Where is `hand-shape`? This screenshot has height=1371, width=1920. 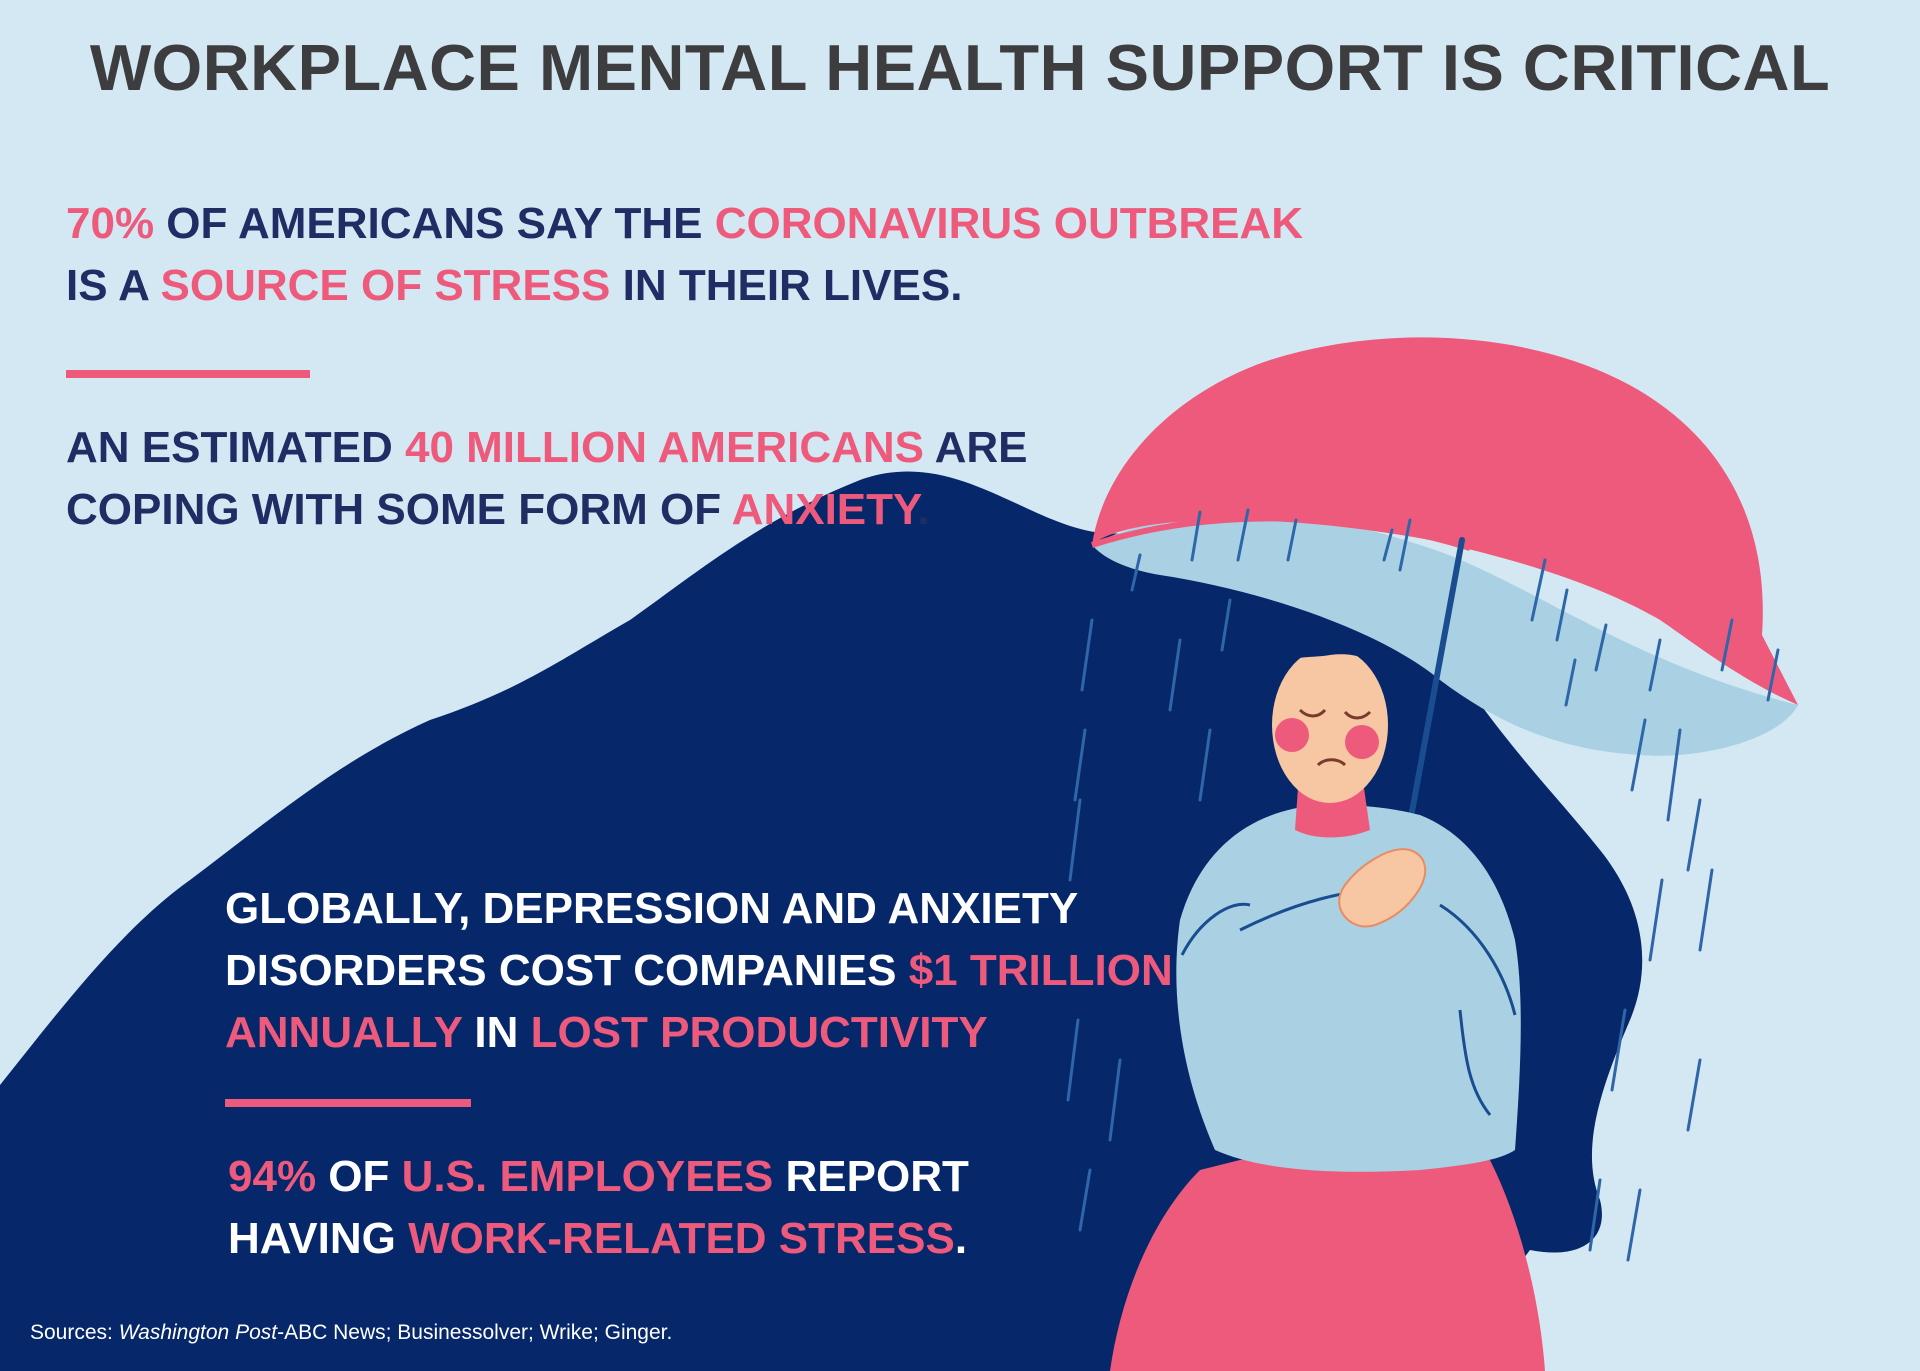 hand-shape is located at coordinates (1382, 888).